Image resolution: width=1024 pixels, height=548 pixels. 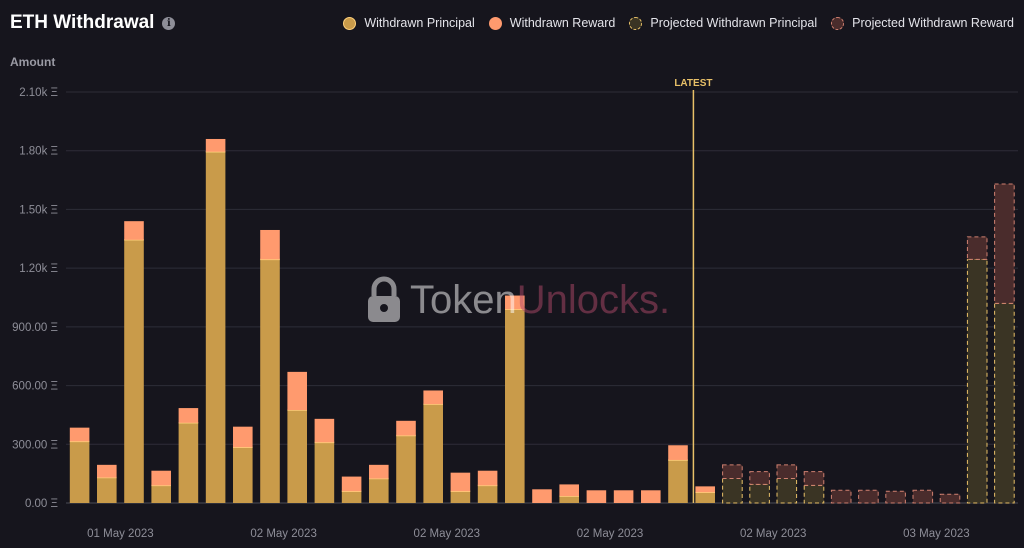 I want to click on y-tick-label: 2.10k Ξ, so click(x=38, y=93).